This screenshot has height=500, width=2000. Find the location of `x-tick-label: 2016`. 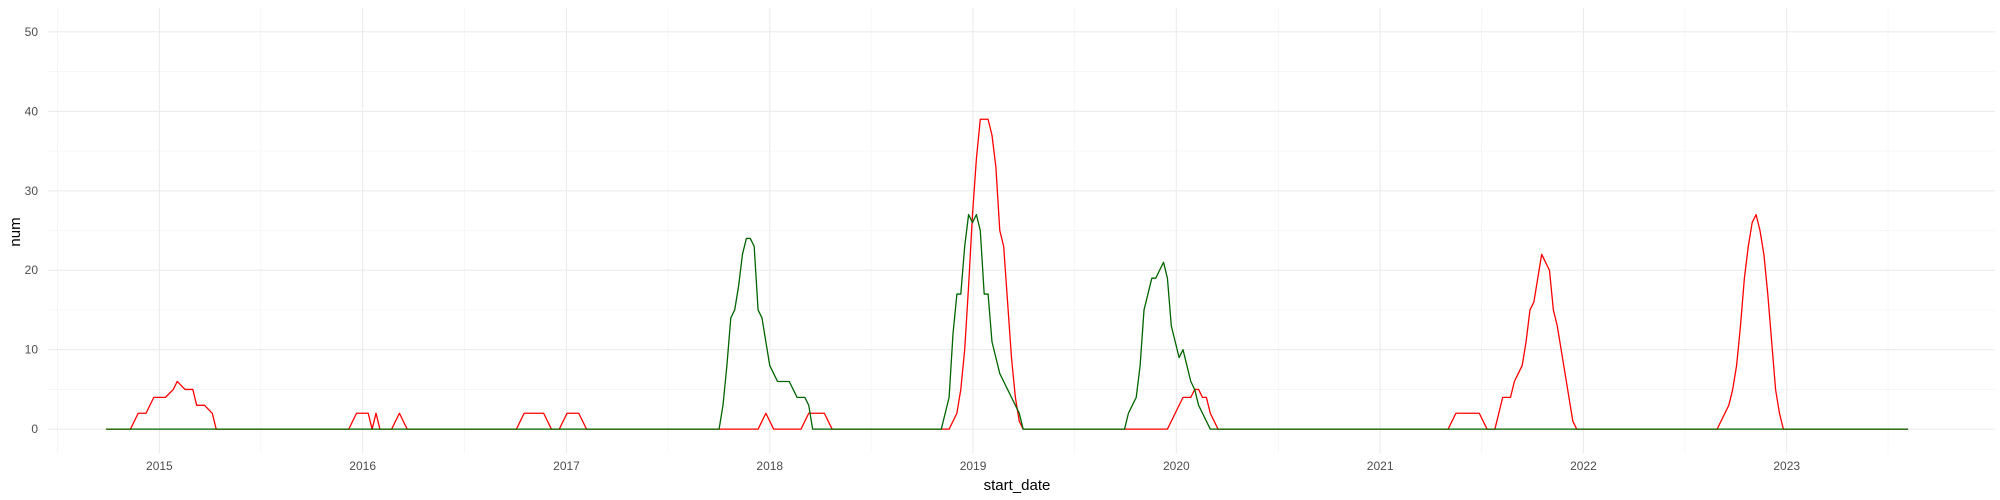

x-tick-label: 2016 is located at coordinates (362, 466).